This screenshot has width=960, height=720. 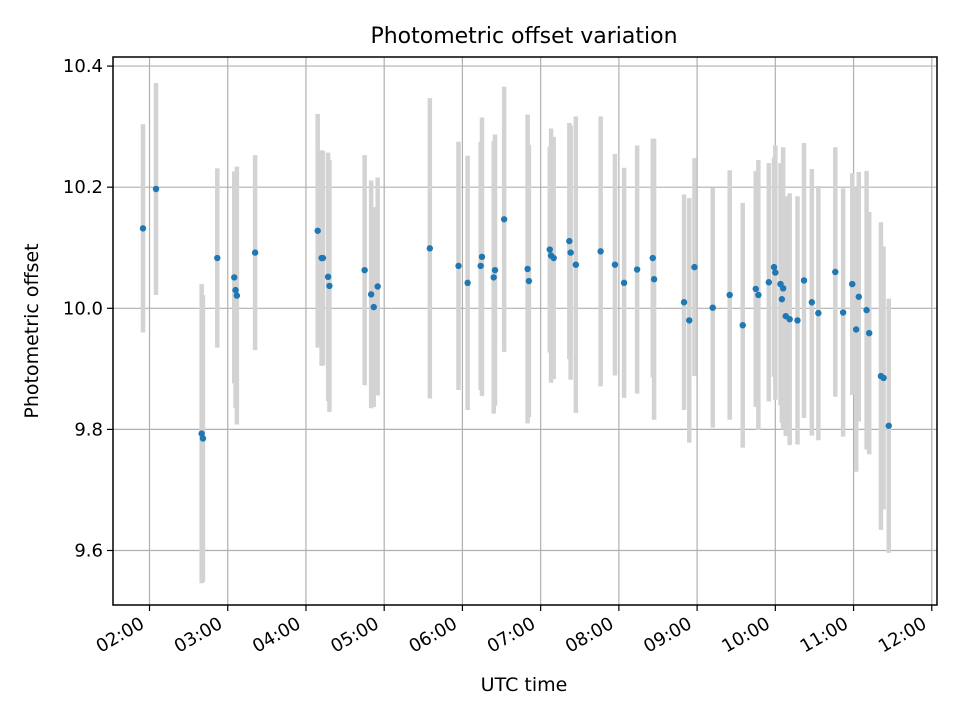 What do you see at coordinates (667, 635) in the screenshot?
I see `x-tick-label: 09:00` at bounding box center [667, 635].